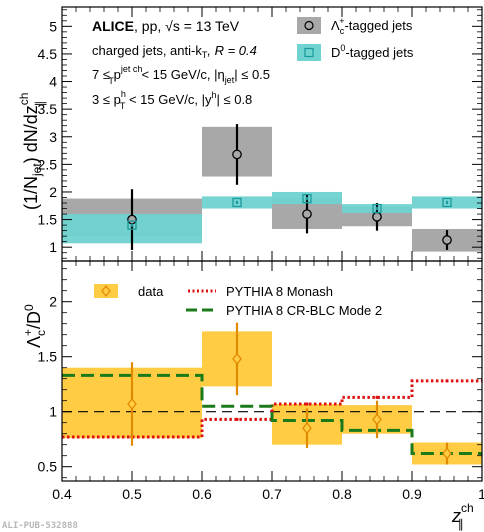  Describe the element at coordinates (53, 412) in the screenshot. I see `bottom-ytick-label-1: 1` at that location.